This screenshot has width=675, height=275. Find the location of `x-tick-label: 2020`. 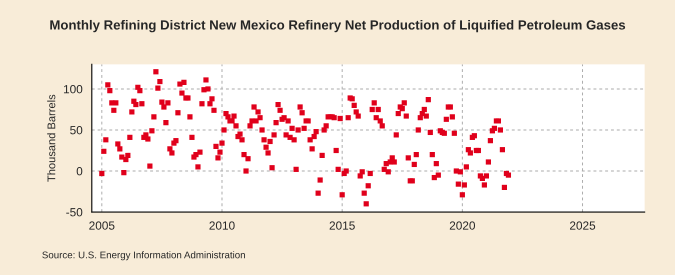

x-tick-label: 2020 is located at coordinates (463, 225).